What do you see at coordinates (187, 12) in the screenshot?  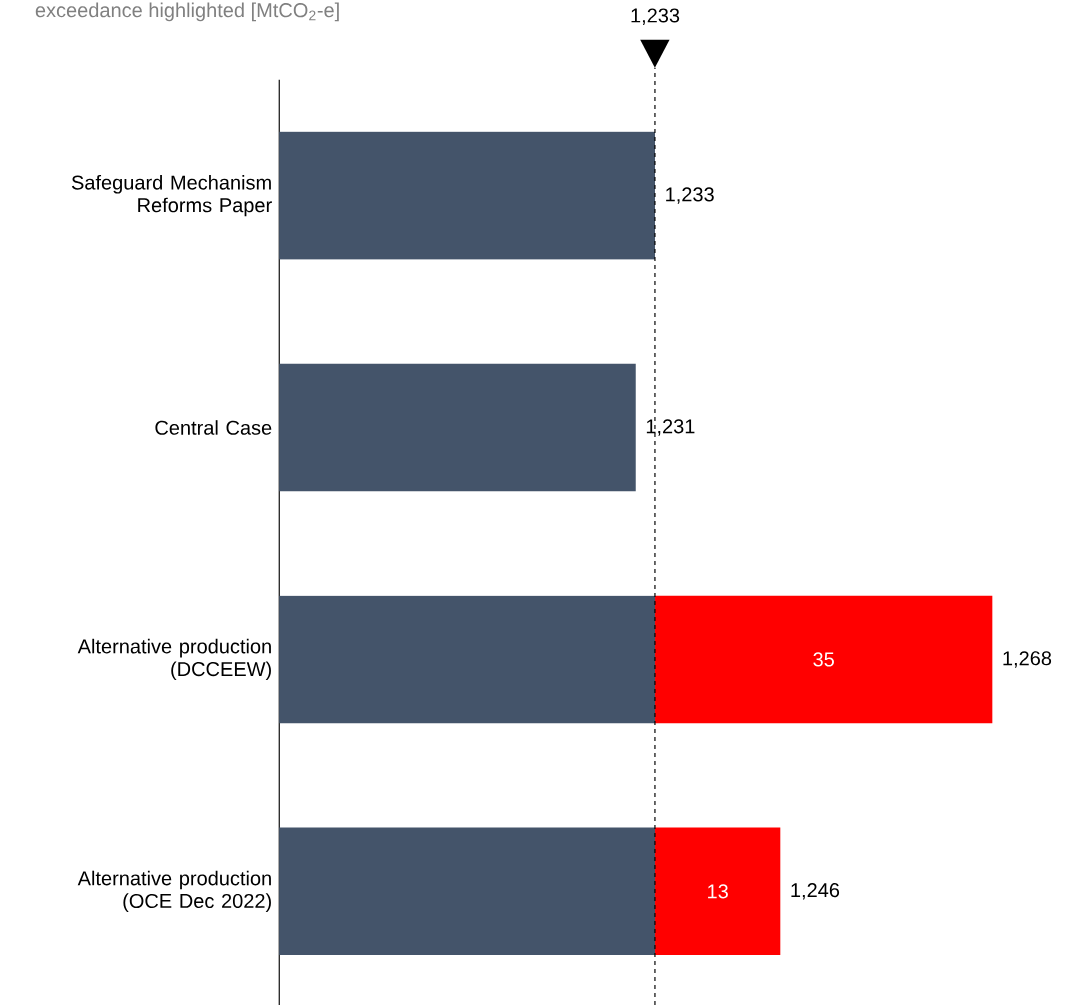 I see `chart-subtitle: exceedance highlighted [MtCO$_{2}$-e]` at bounding box center [187, 12].